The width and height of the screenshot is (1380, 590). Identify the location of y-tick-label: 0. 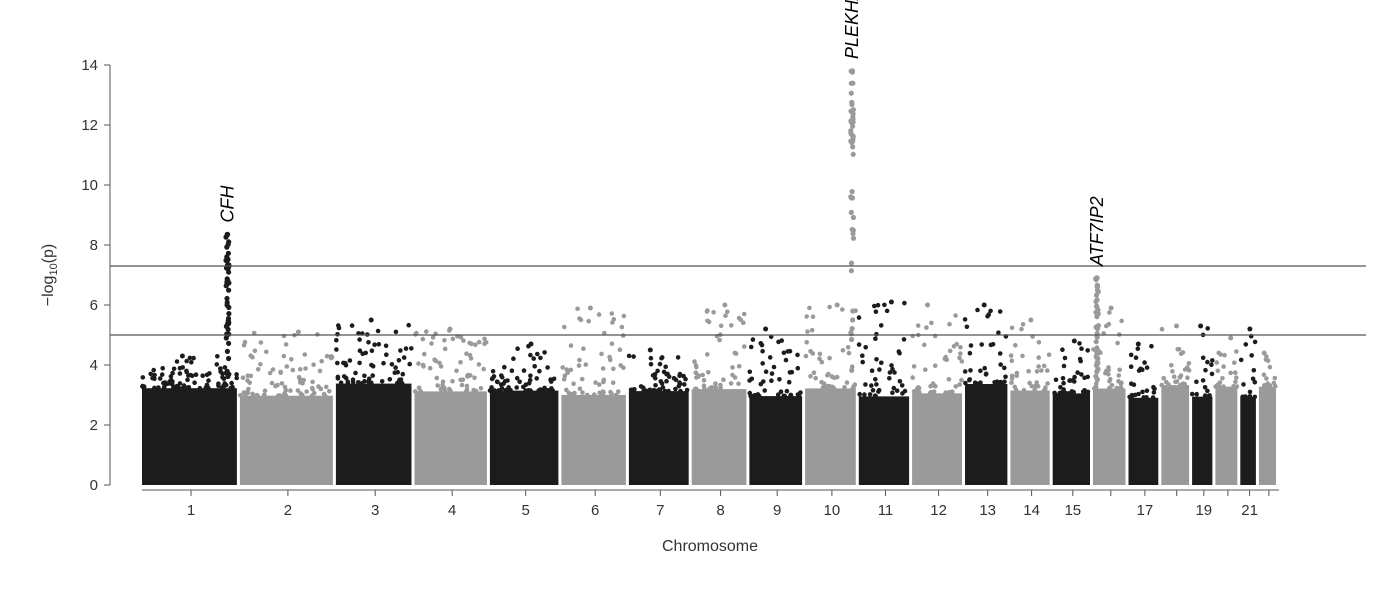
(94, 485).